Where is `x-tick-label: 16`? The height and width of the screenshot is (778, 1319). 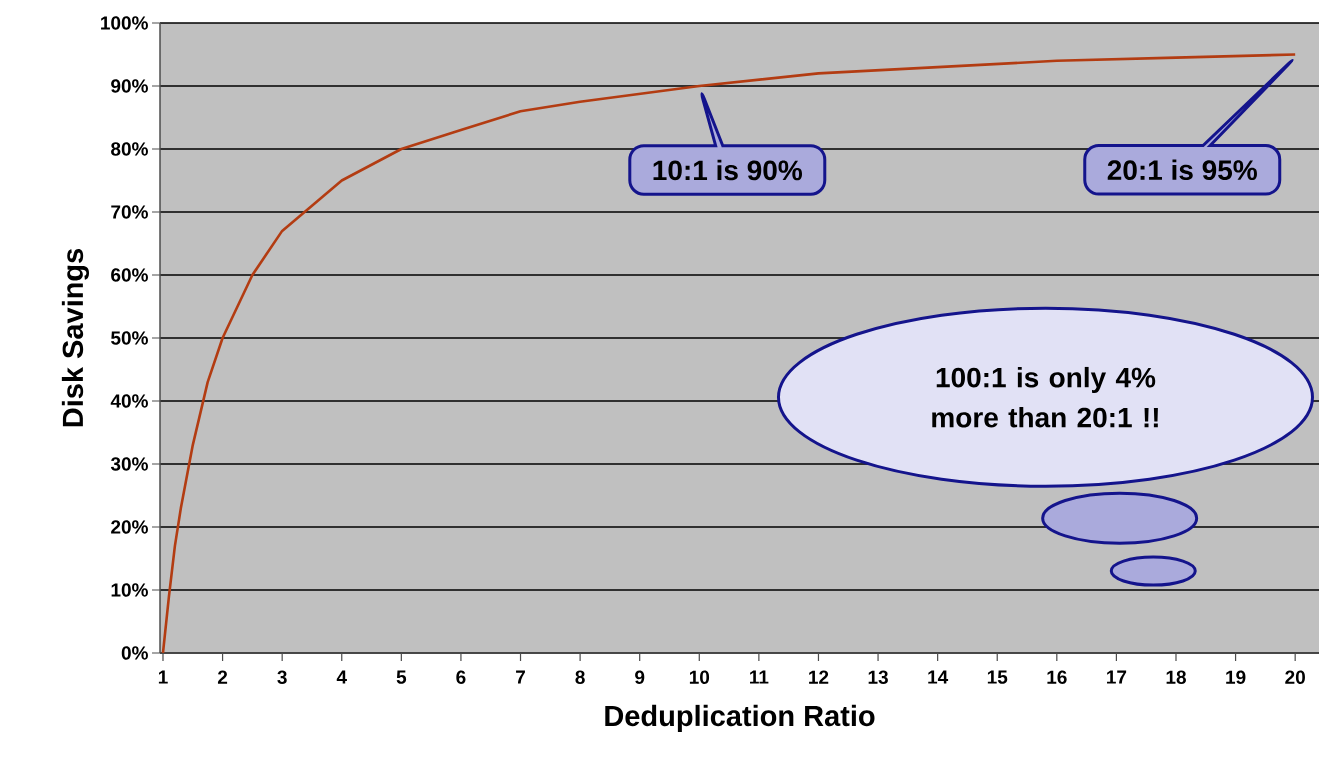 x-tick-label: 16 is located at coordinates (1057, 677).